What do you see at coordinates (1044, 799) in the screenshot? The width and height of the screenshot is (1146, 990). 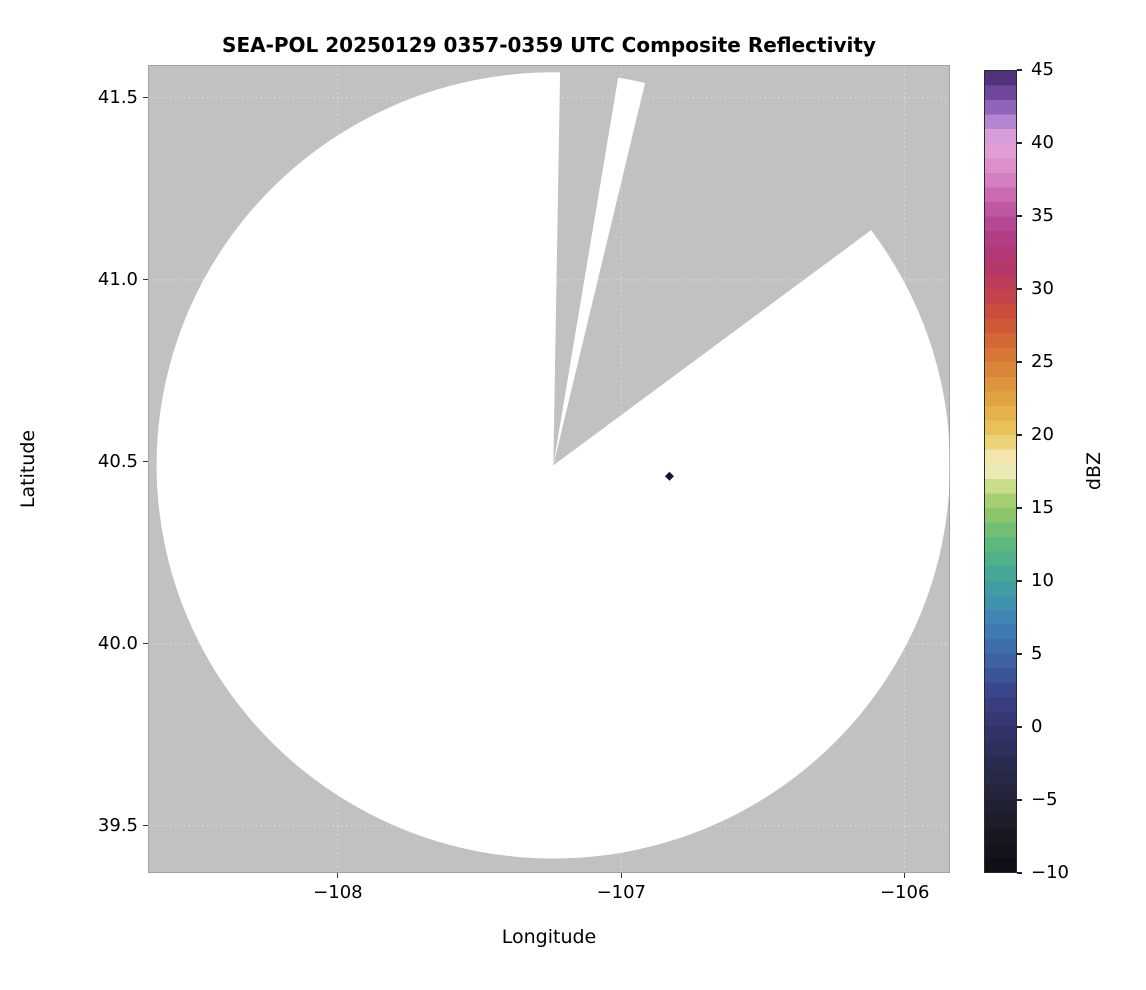 I see `colorbar-tick-label: −5` at bounding box center [1044, 799].